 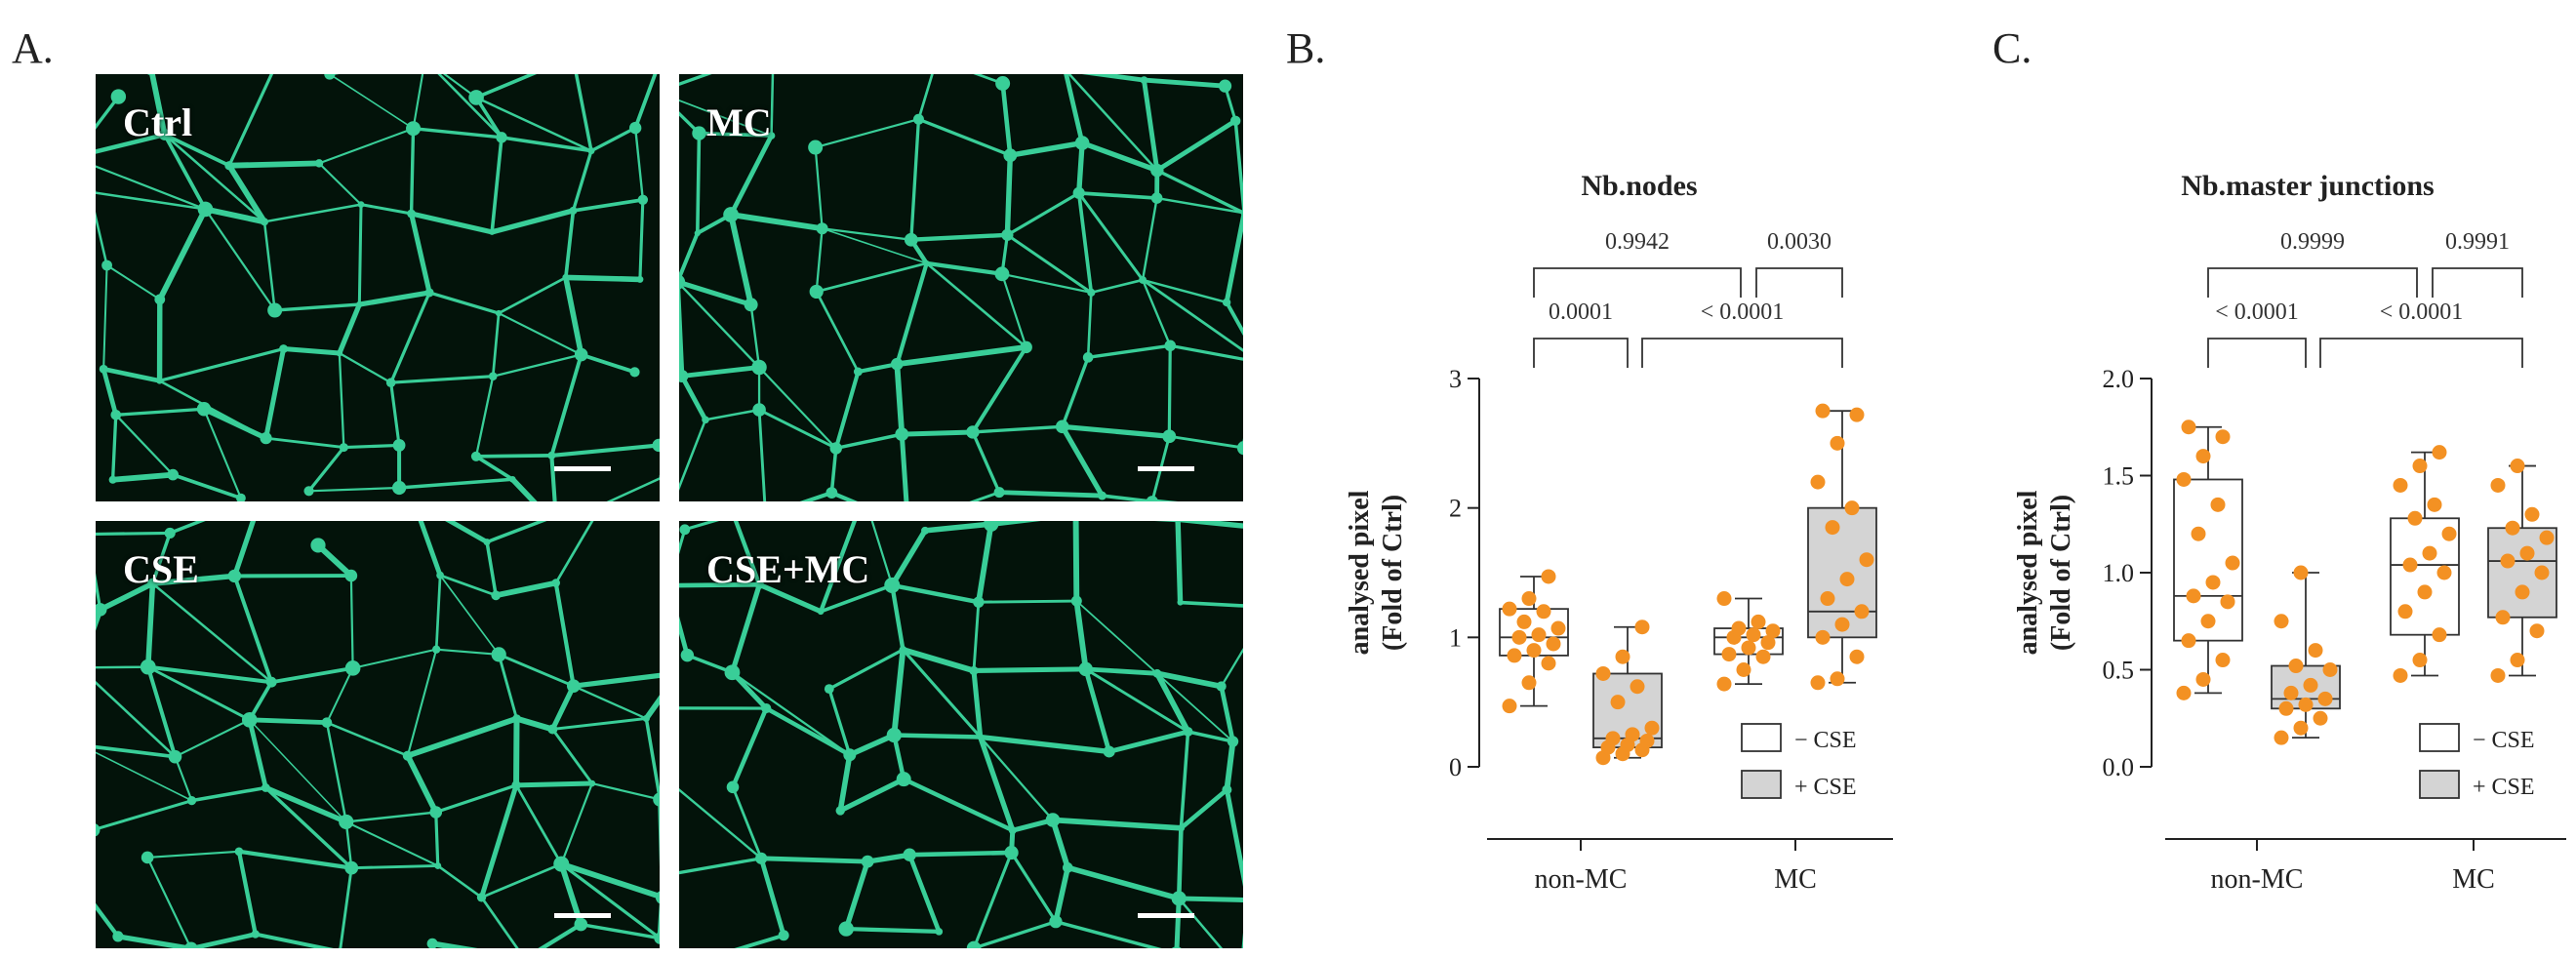 What do you see at coordinates (1455, 509) in the screenshot?
I see `y-tick-label: 2` at bounding box center [1455, 509].